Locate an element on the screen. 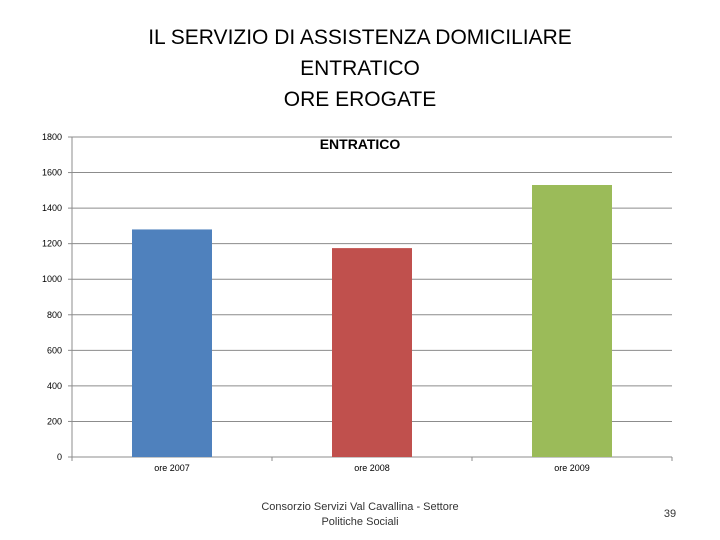 The height and width of the screenshot is (540, 720). slide-title-line-1: IL SERVIZIO DI ASSISTENZA DOMICILIARE is located at coordinates (360, 37).